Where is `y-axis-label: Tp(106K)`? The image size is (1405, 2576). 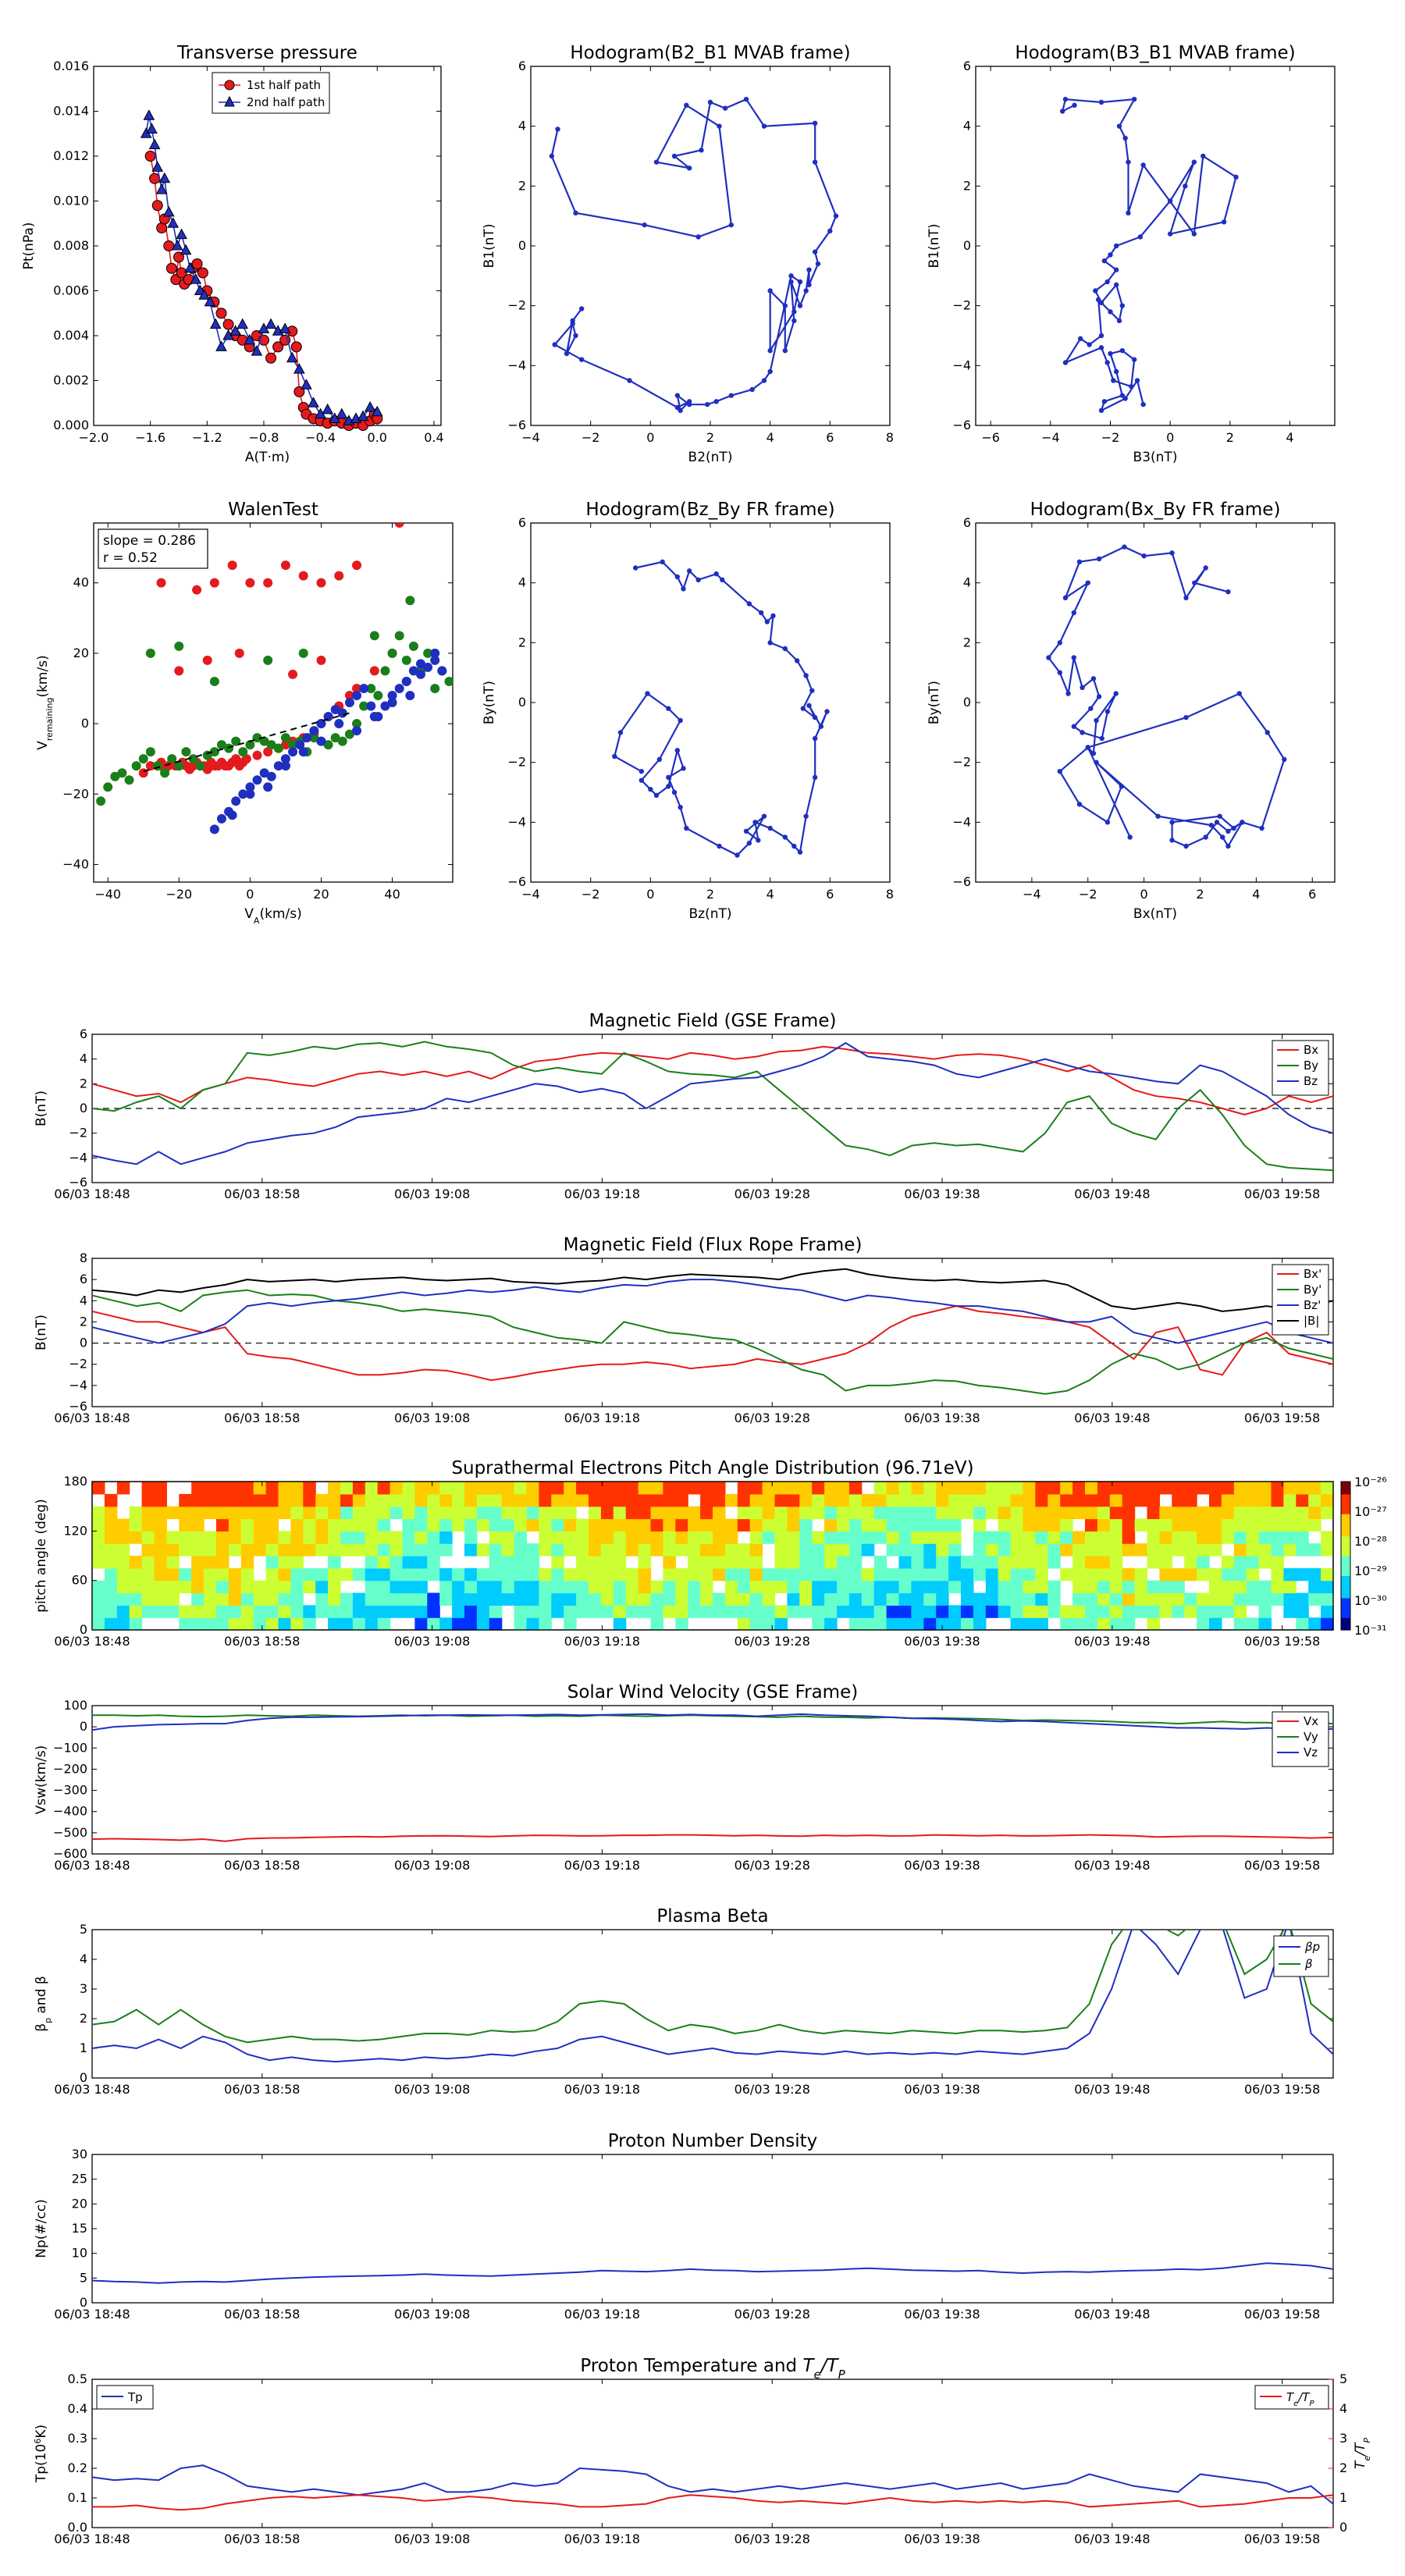 y-axis-label: Tp(106K) is located at coordinates (41, 2454).